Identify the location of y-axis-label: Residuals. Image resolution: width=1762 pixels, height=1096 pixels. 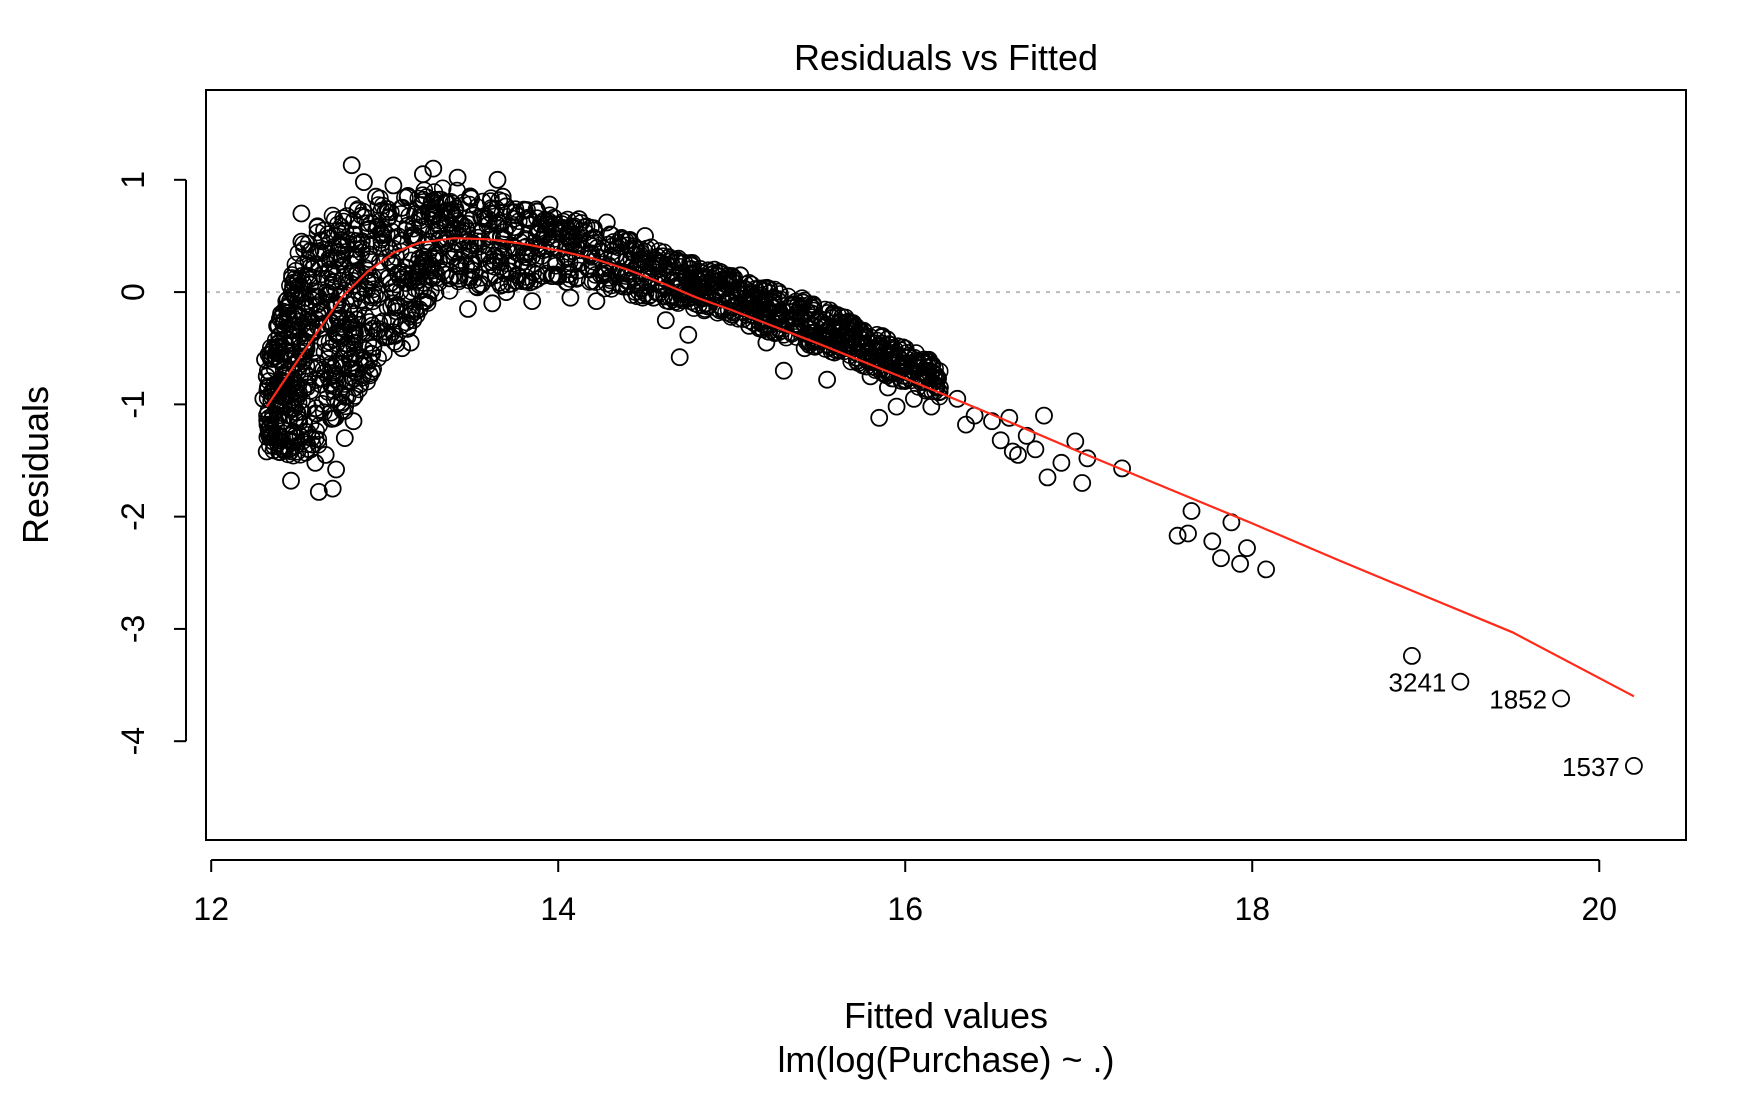
(35, 465).